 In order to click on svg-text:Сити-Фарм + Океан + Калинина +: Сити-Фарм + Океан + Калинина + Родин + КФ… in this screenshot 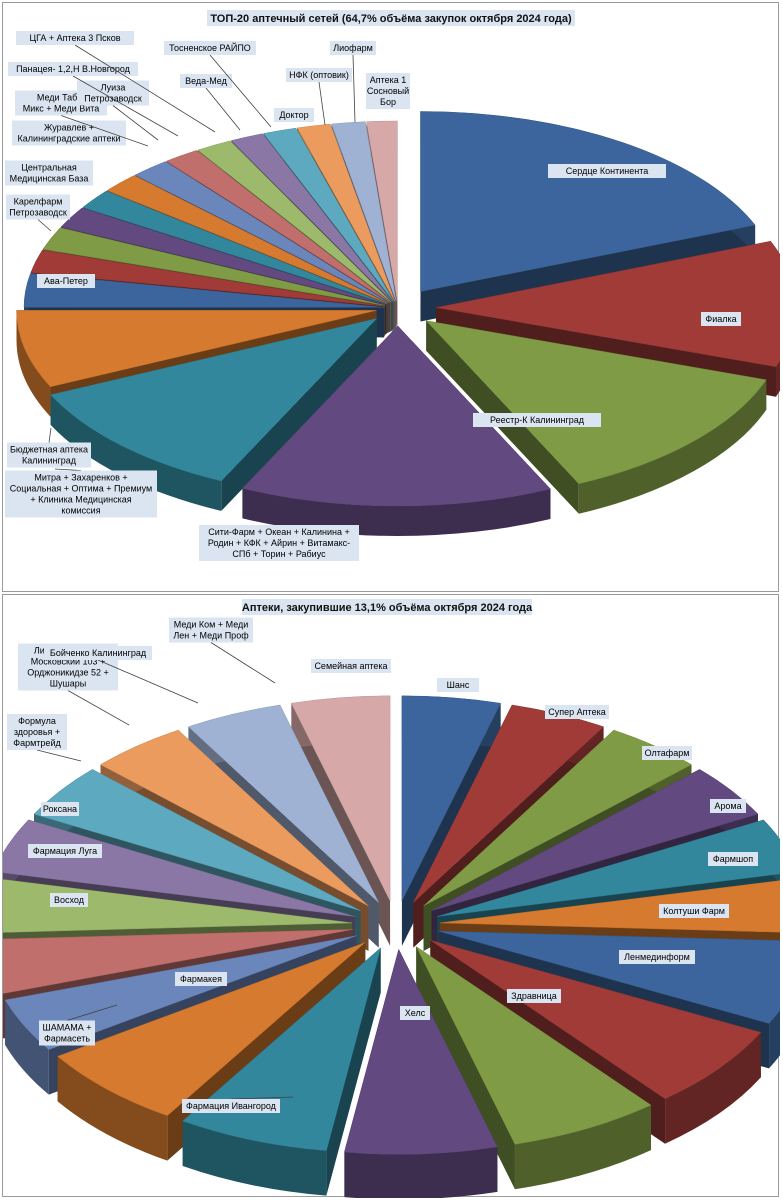, I will do `click(279, 543)`.